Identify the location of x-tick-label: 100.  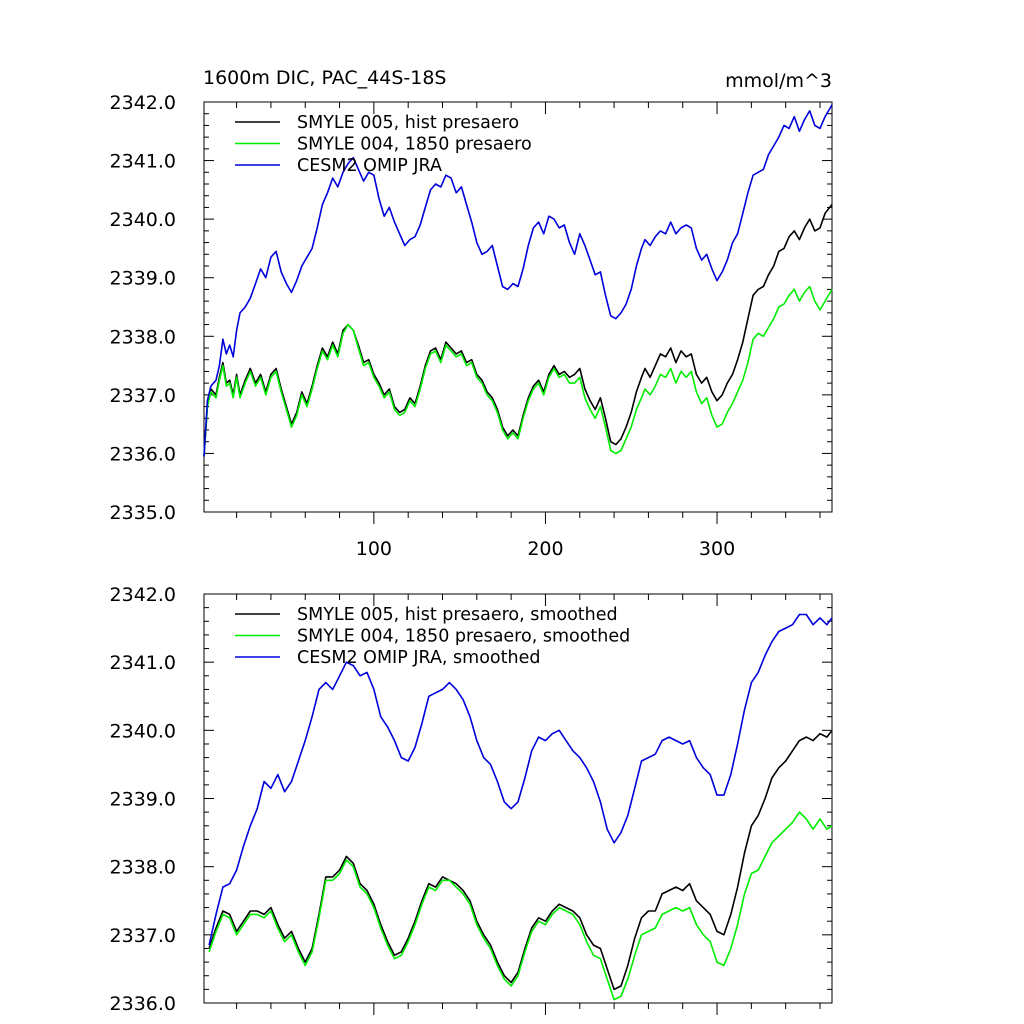
(374, 549).